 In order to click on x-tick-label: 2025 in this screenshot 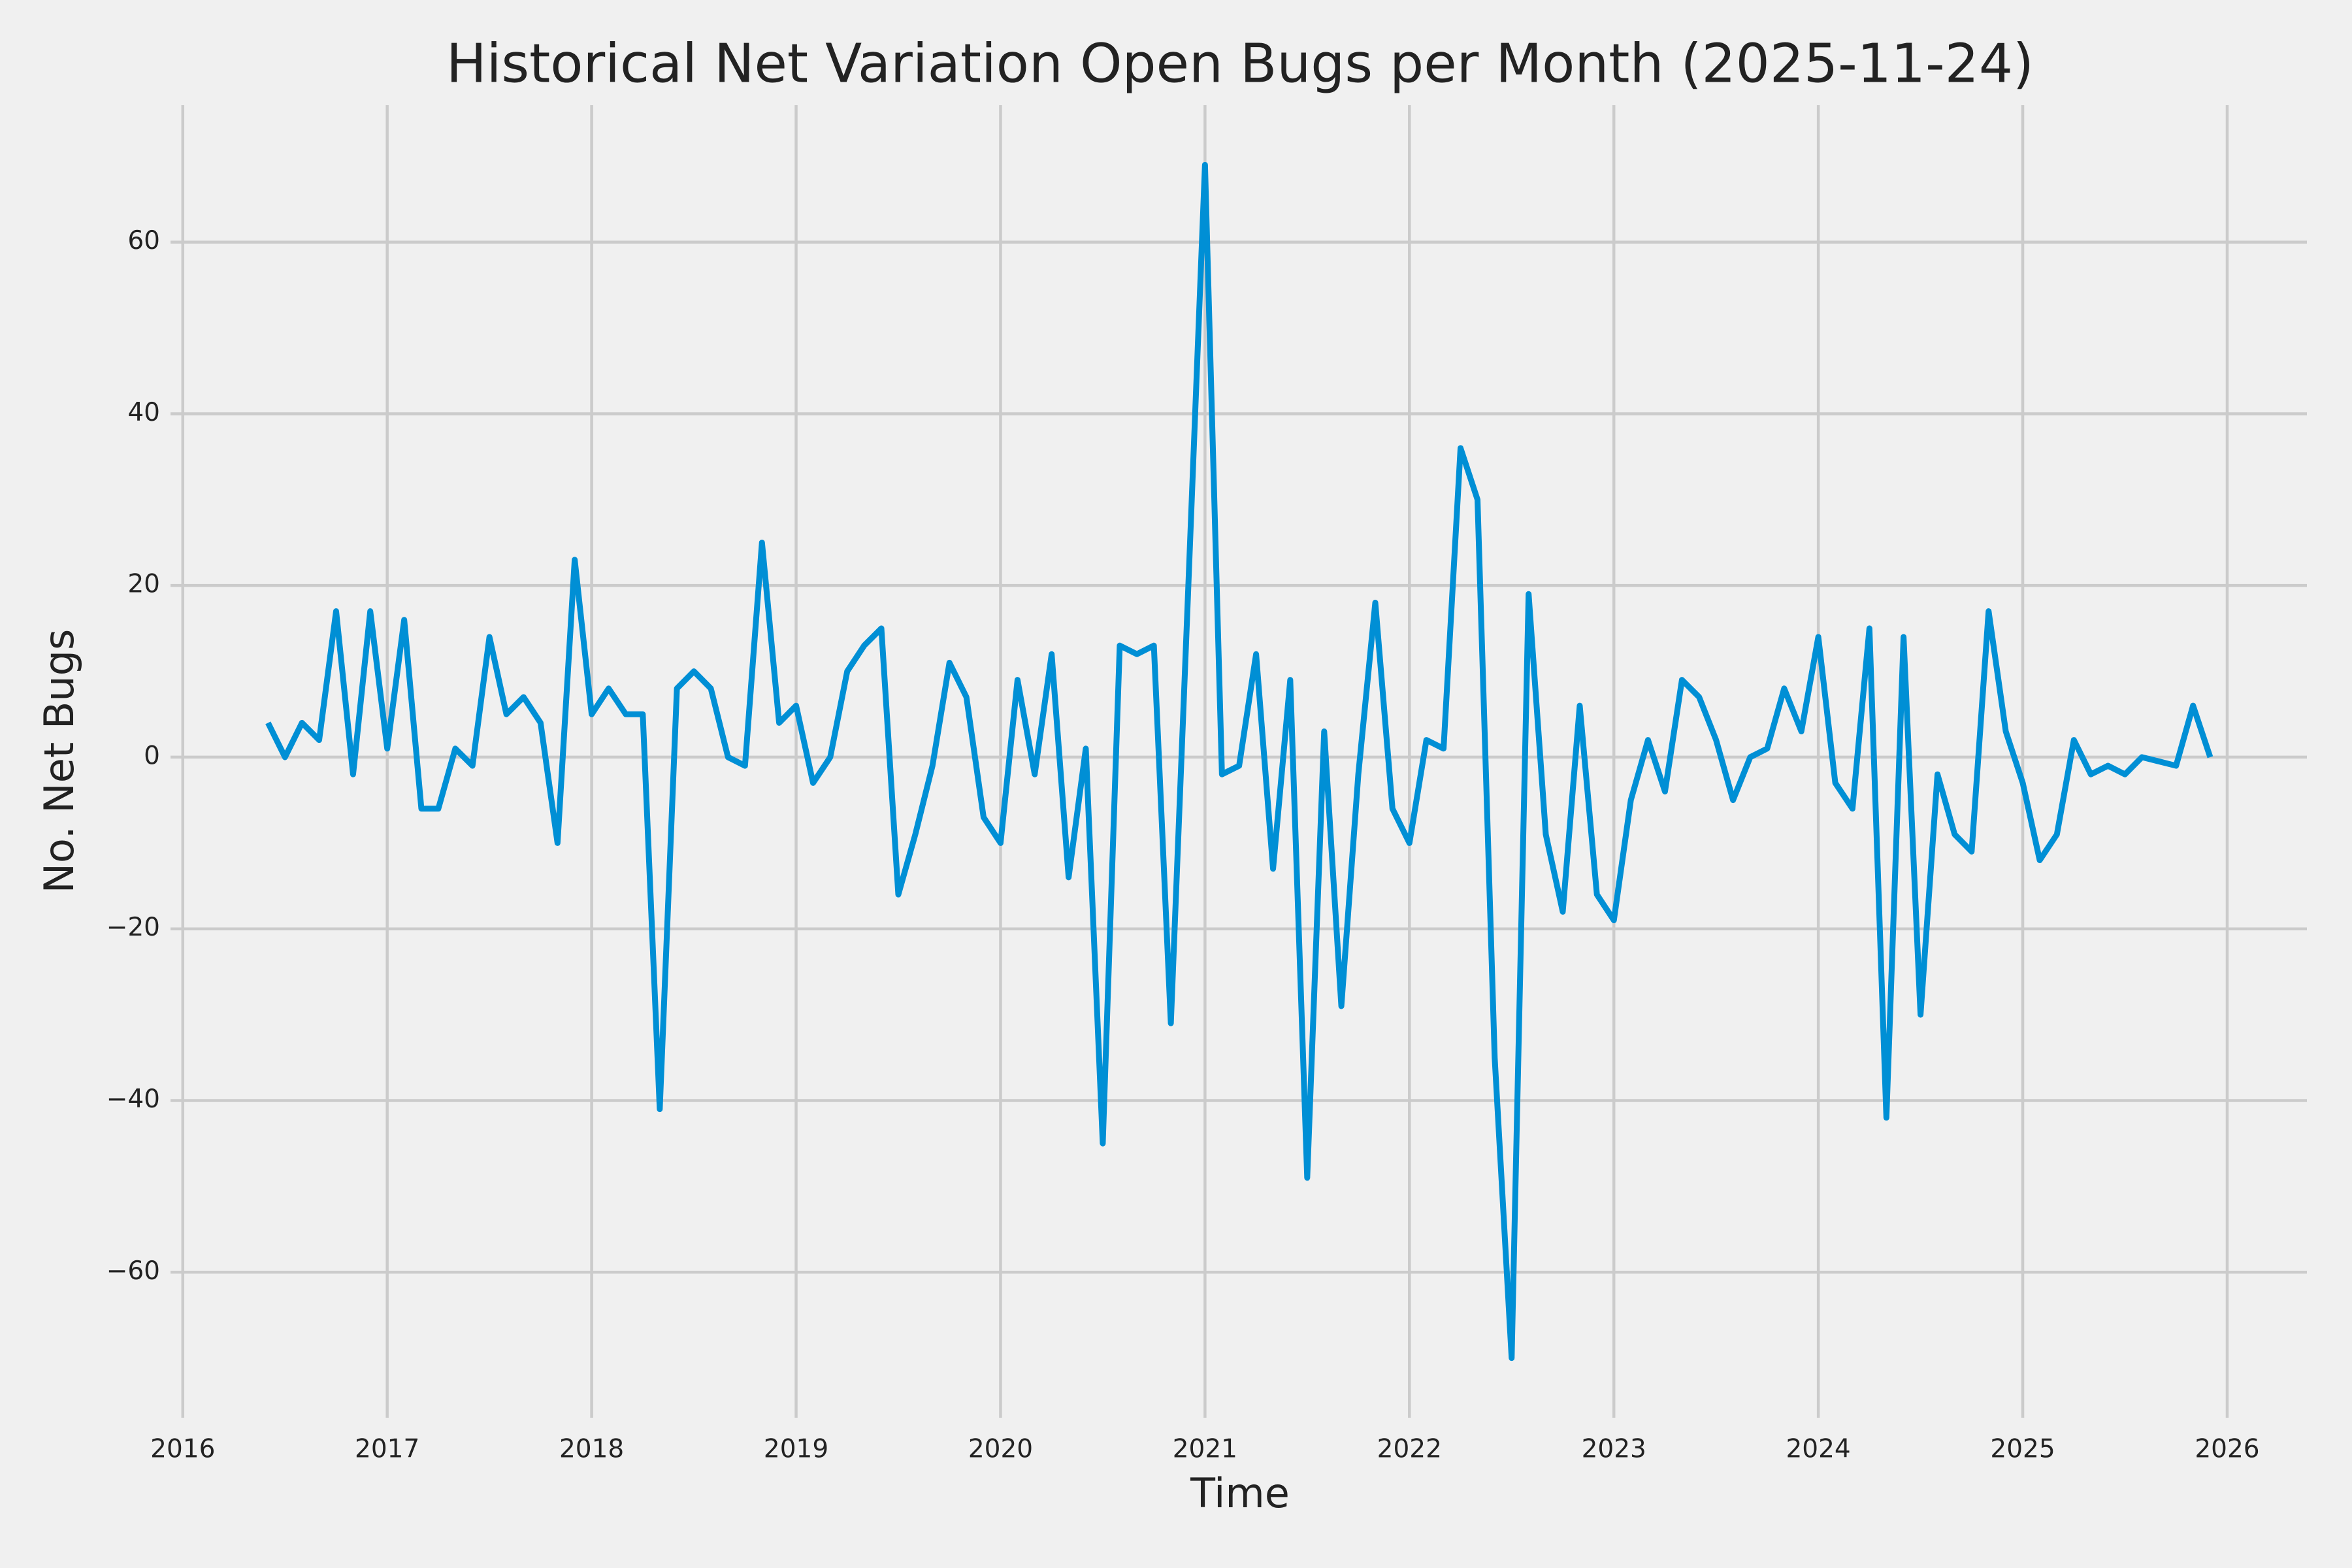, I will do `click(2022, 1449)`.